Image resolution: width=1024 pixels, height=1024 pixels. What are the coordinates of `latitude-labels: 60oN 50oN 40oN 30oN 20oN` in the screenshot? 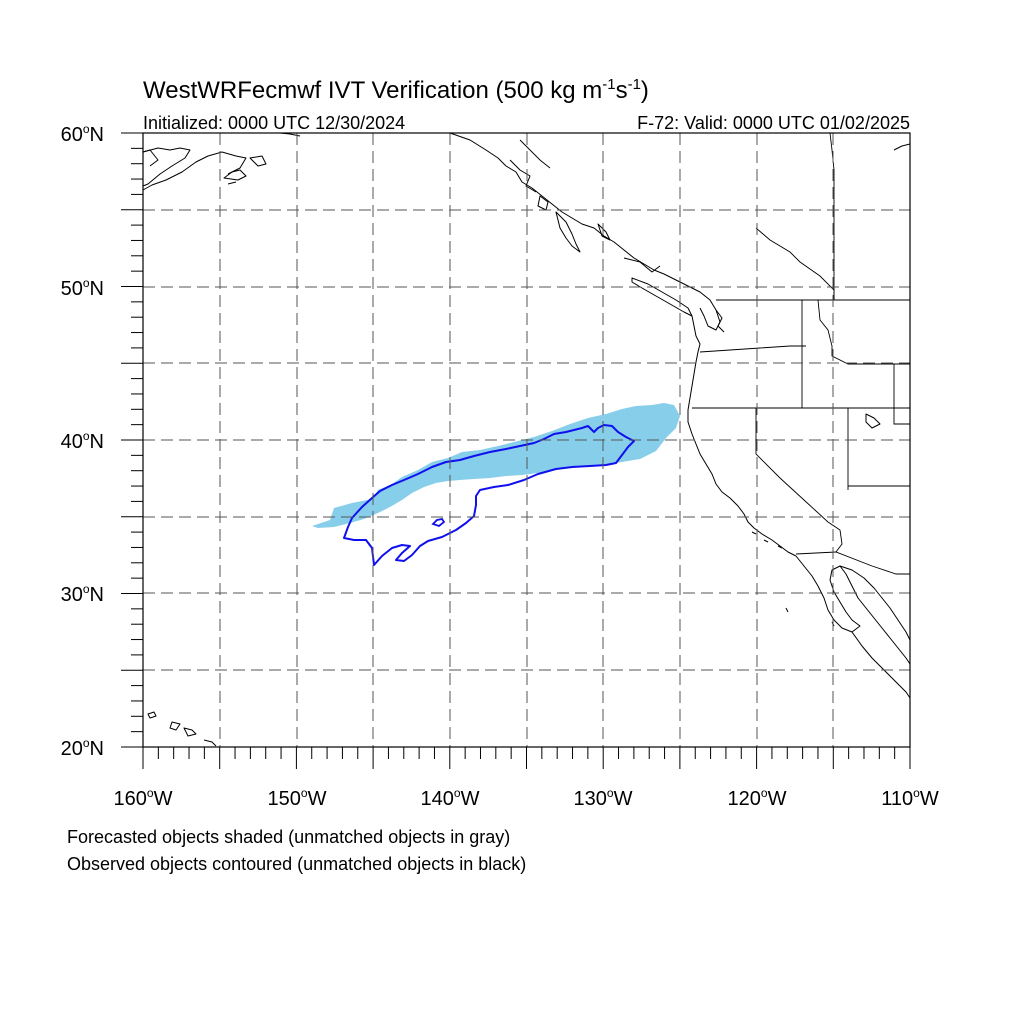 It's located at (82, 441).